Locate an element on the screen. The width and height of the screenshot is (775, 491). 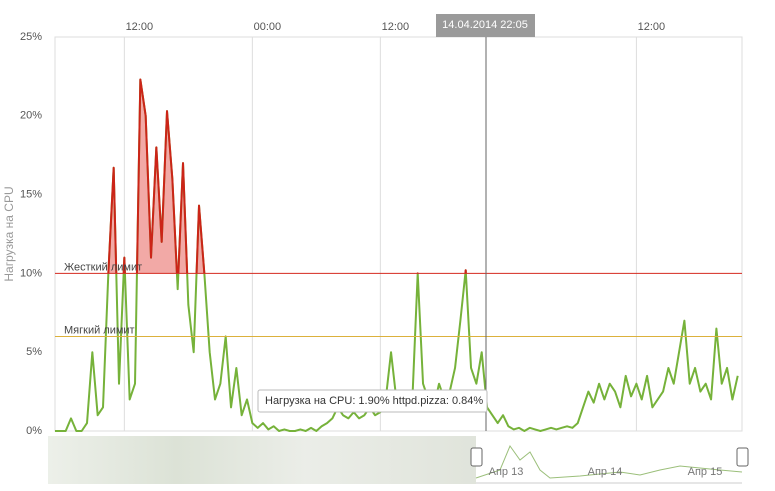
x-tick-label: 00:00 is located at coordinates (268, 27).